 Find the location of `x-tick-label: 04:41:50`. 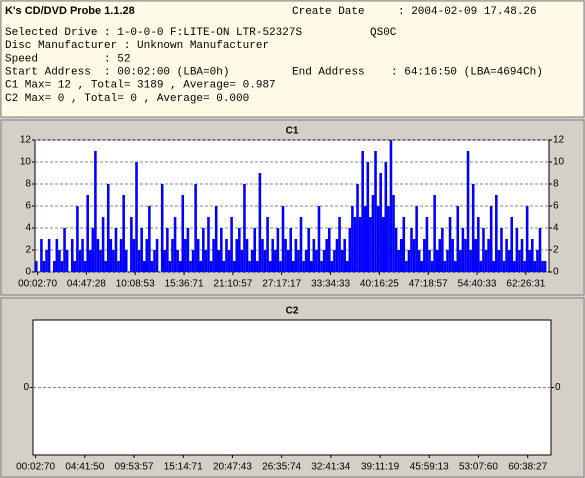

x-tick-label: 04:41:50 is located at coordinates (84, 467).